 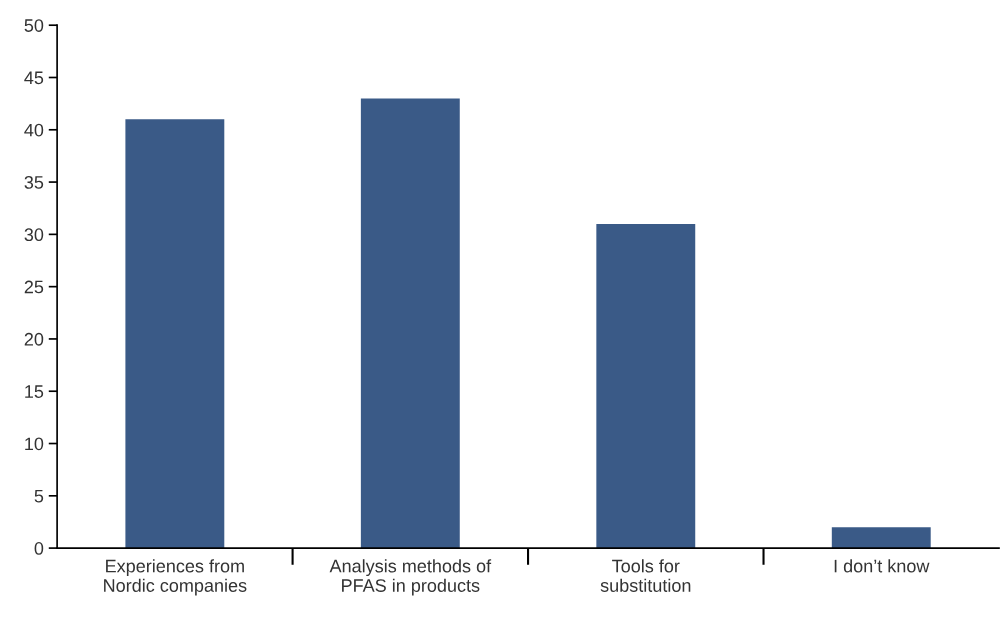 What do you see at coordinates (34, 235) in the screenshot?
I see `y-tick-label: 30` at bounding box center [34, 235].